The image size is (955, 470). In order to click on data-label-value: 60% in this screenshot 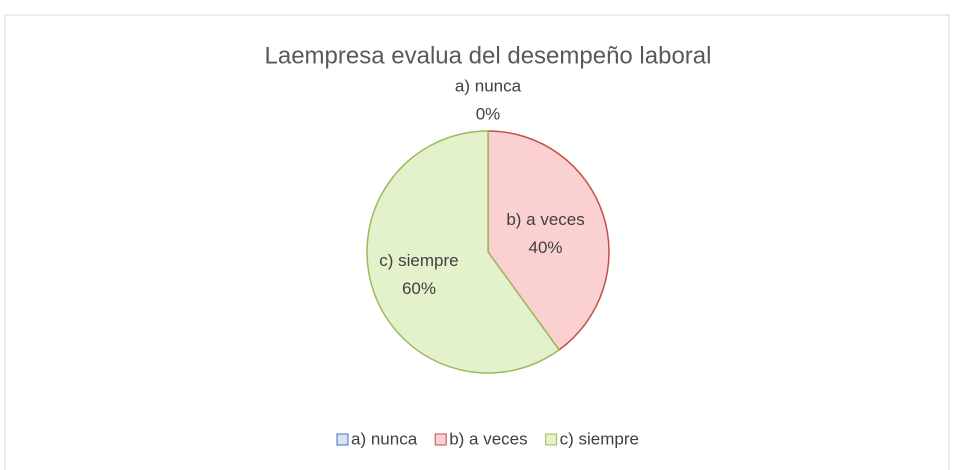, I will do `click(419, 288)`.